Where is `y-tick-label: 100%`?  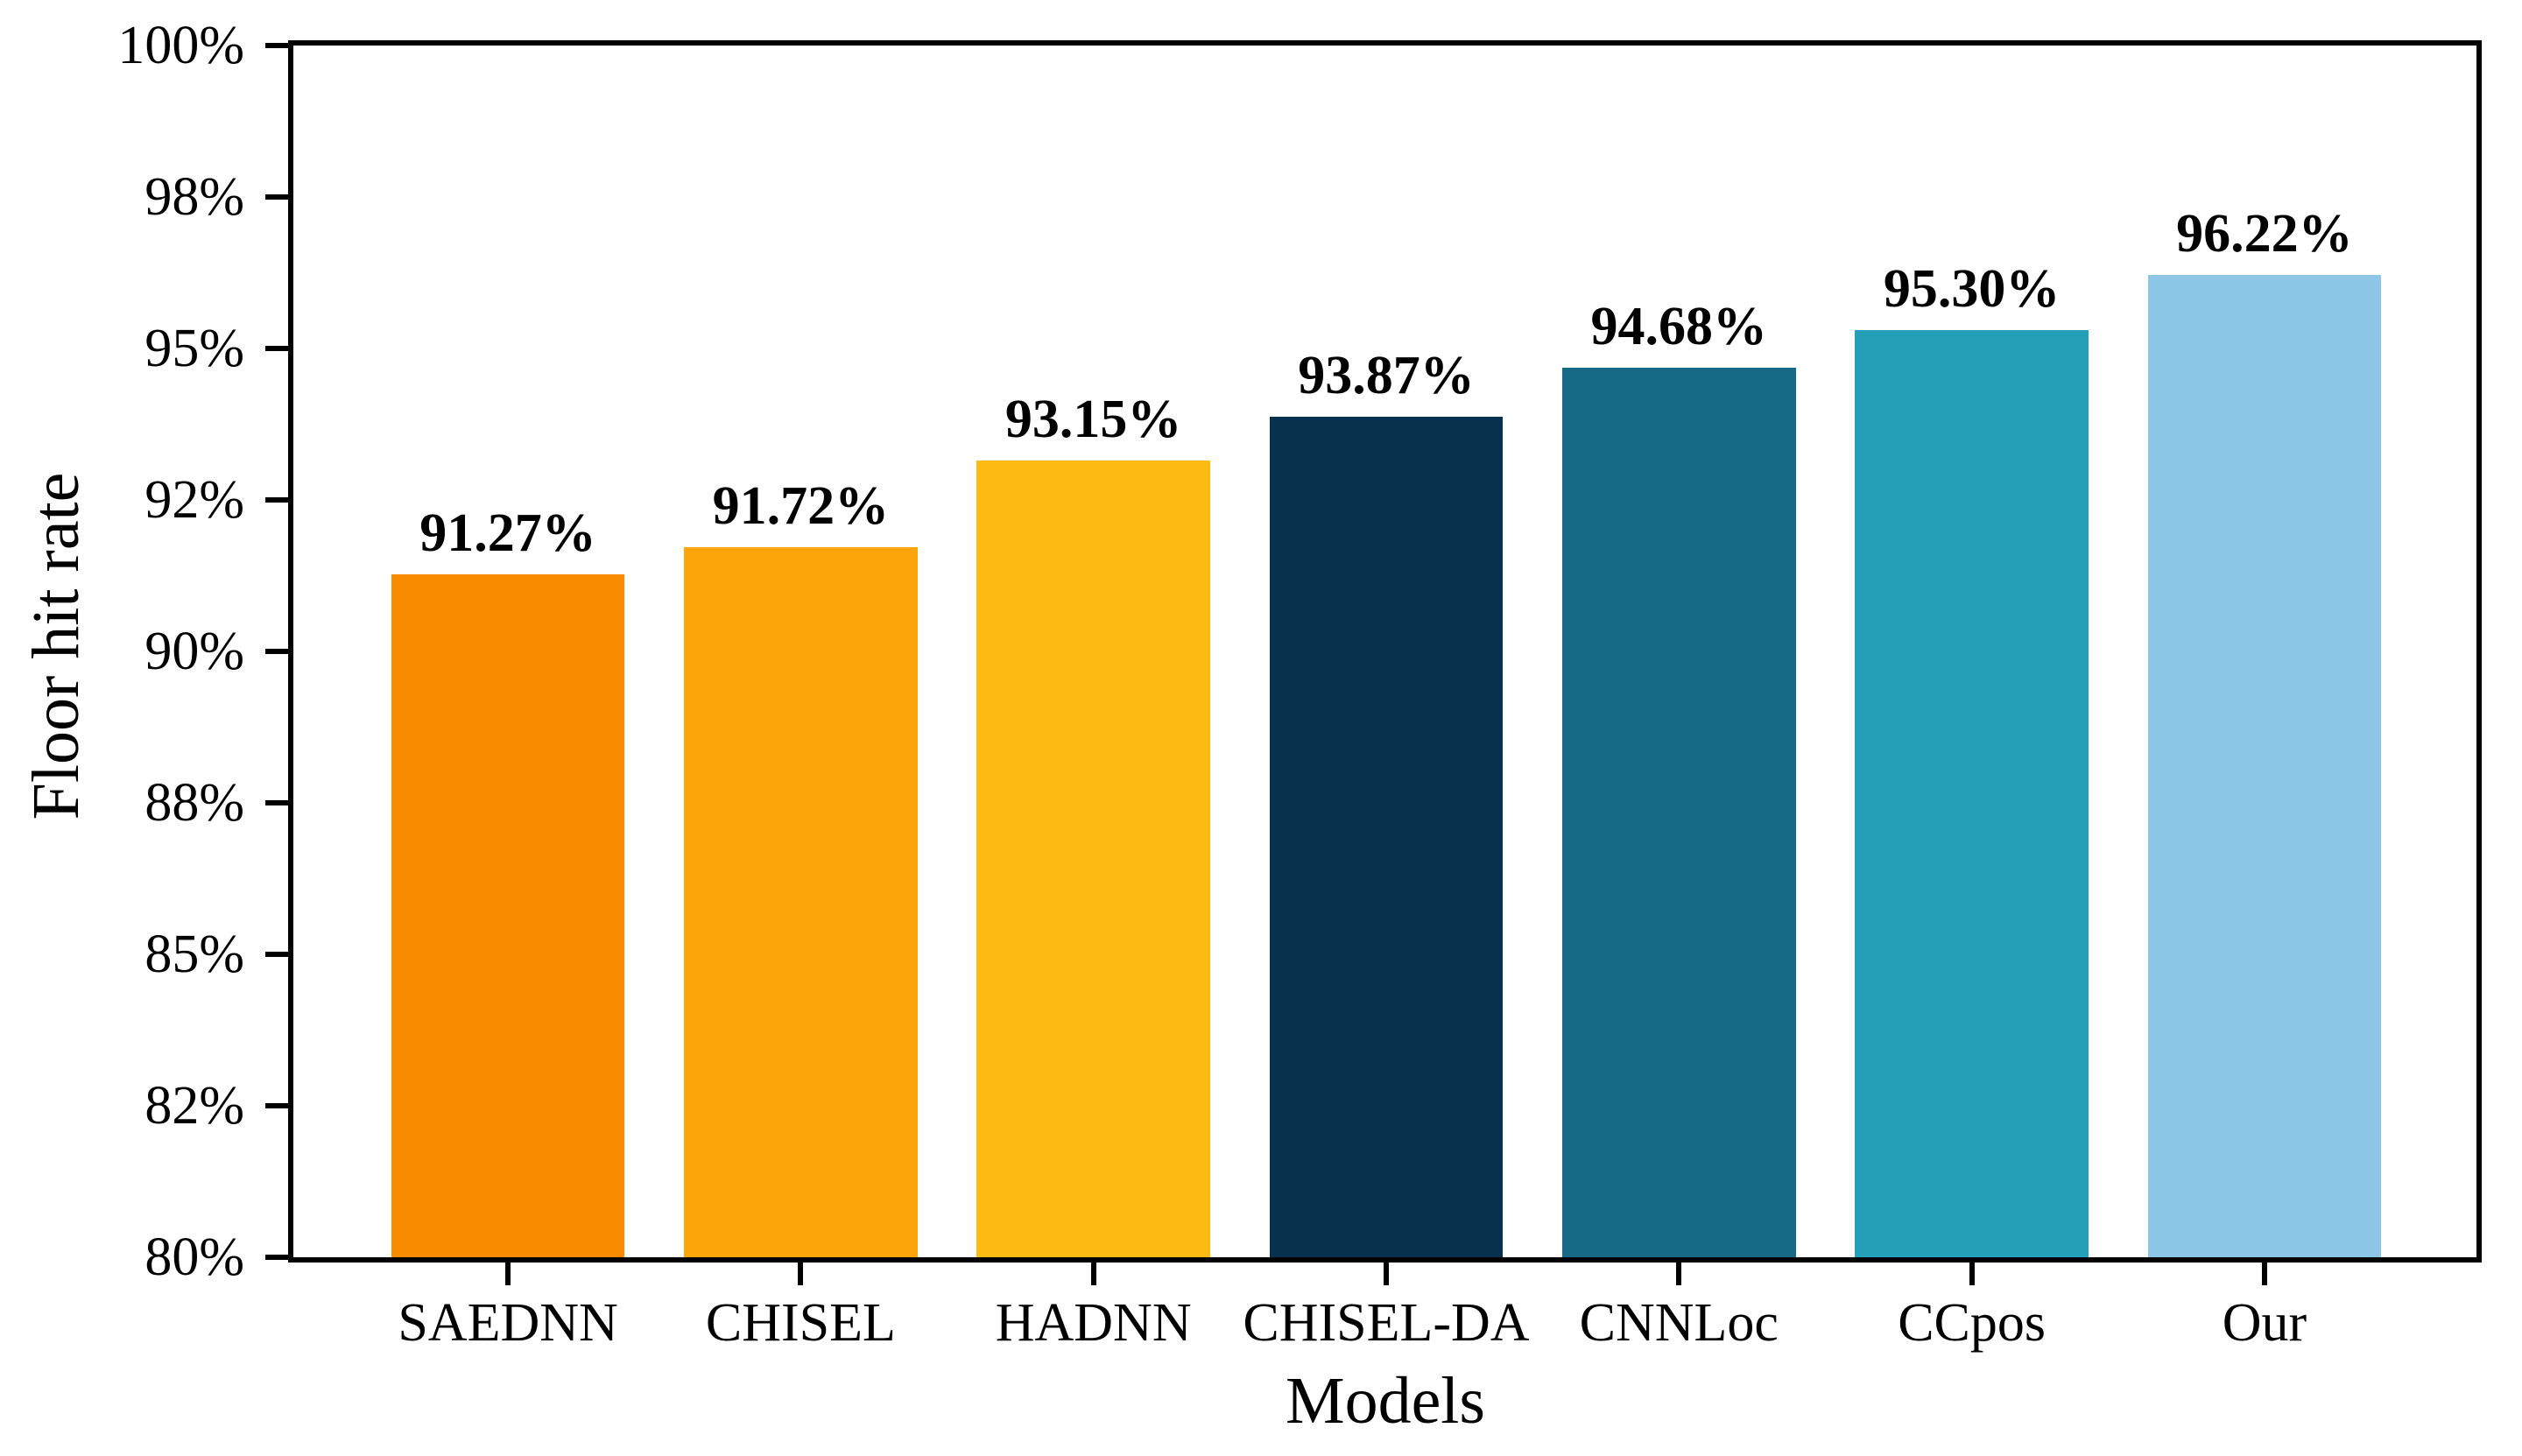 y-tick-label: 100% is located at coordinates (180, 45).